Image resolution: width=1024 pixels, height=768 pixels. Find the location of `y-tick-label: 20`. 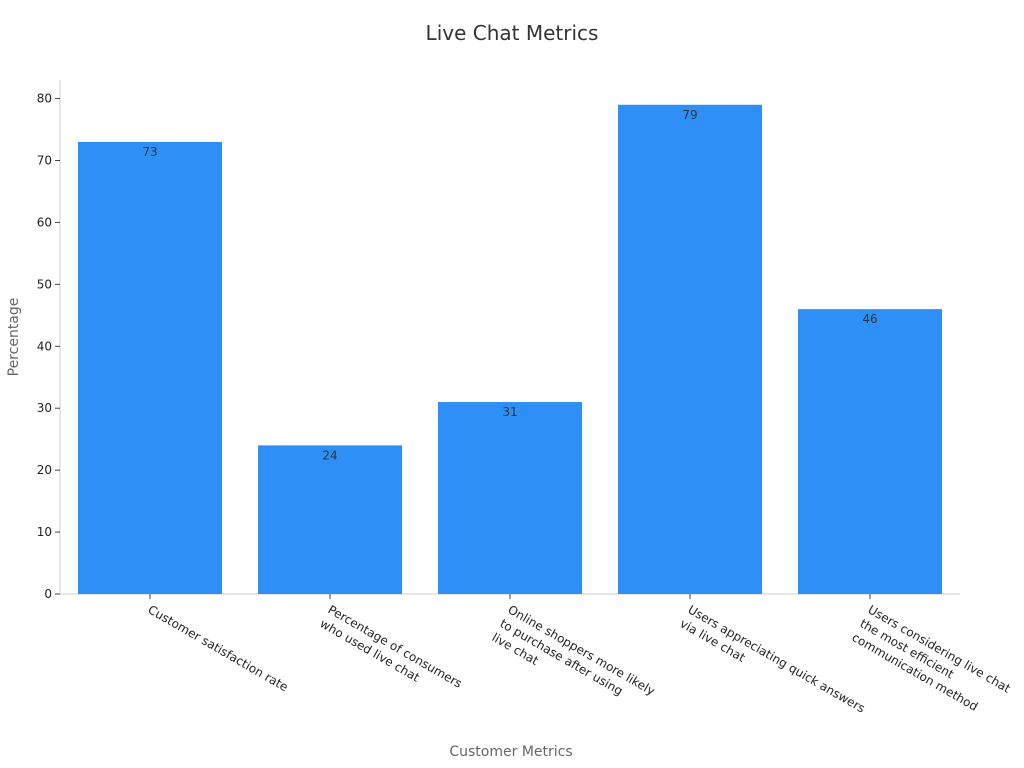

y-tick-label: 20 is located at coordinates (44, 470).